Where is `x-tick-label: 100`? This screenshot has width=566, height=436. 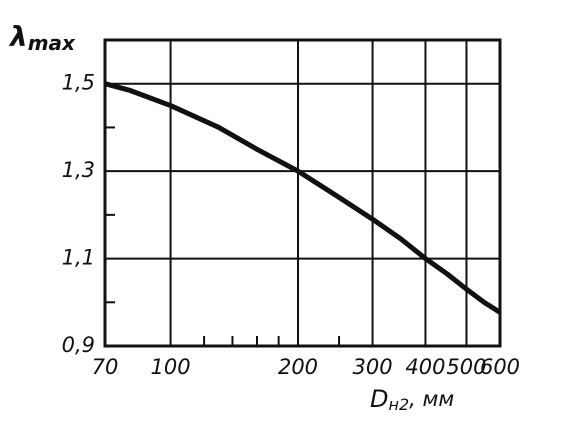 x-tick-label: 100 is located at coordinates (171, 367).